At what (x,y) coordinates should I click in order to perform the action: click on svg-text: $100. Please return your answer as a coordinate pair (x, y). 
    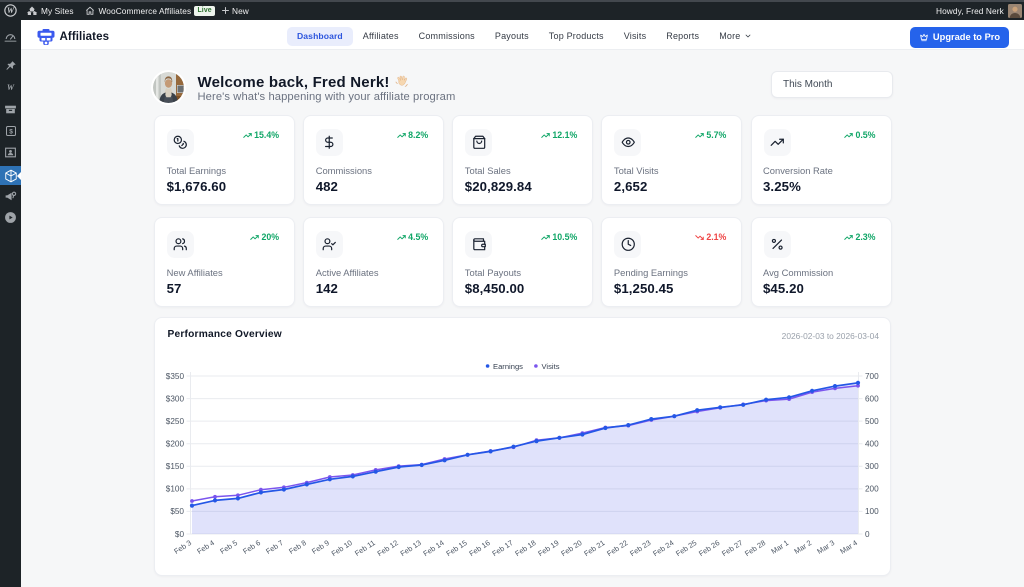
    Looking at the image, I should click on (175, 489).